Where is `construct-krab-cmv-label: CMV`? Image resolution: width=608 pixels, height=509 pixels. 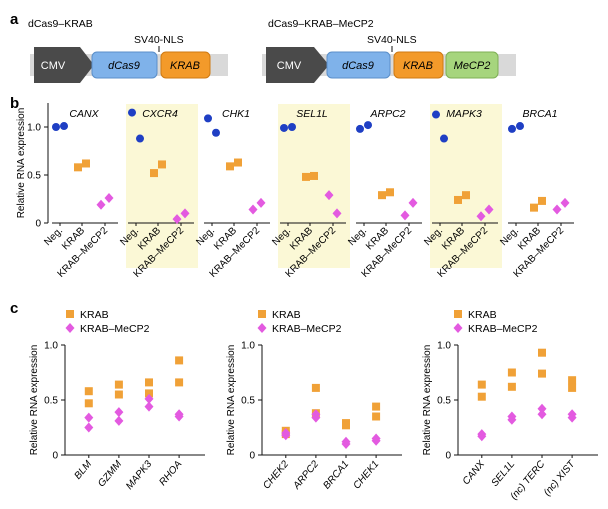
construct-krab-cmv-label: CMV is located at coordinates (53, 66).